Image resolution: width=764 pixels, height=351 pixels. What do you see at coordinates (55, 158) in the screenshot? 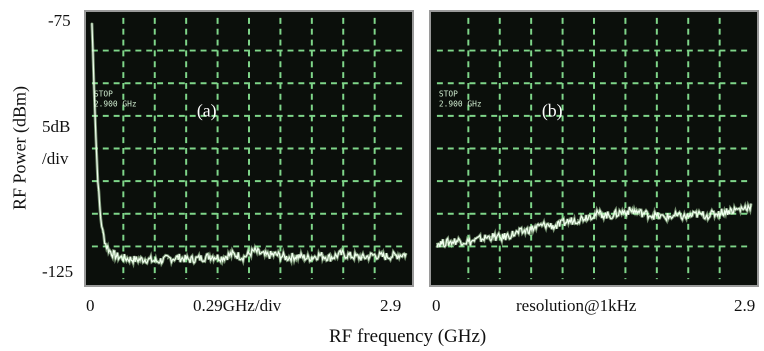
I see `y-scale-label-line2: /div` at bounding box center [55, 158].